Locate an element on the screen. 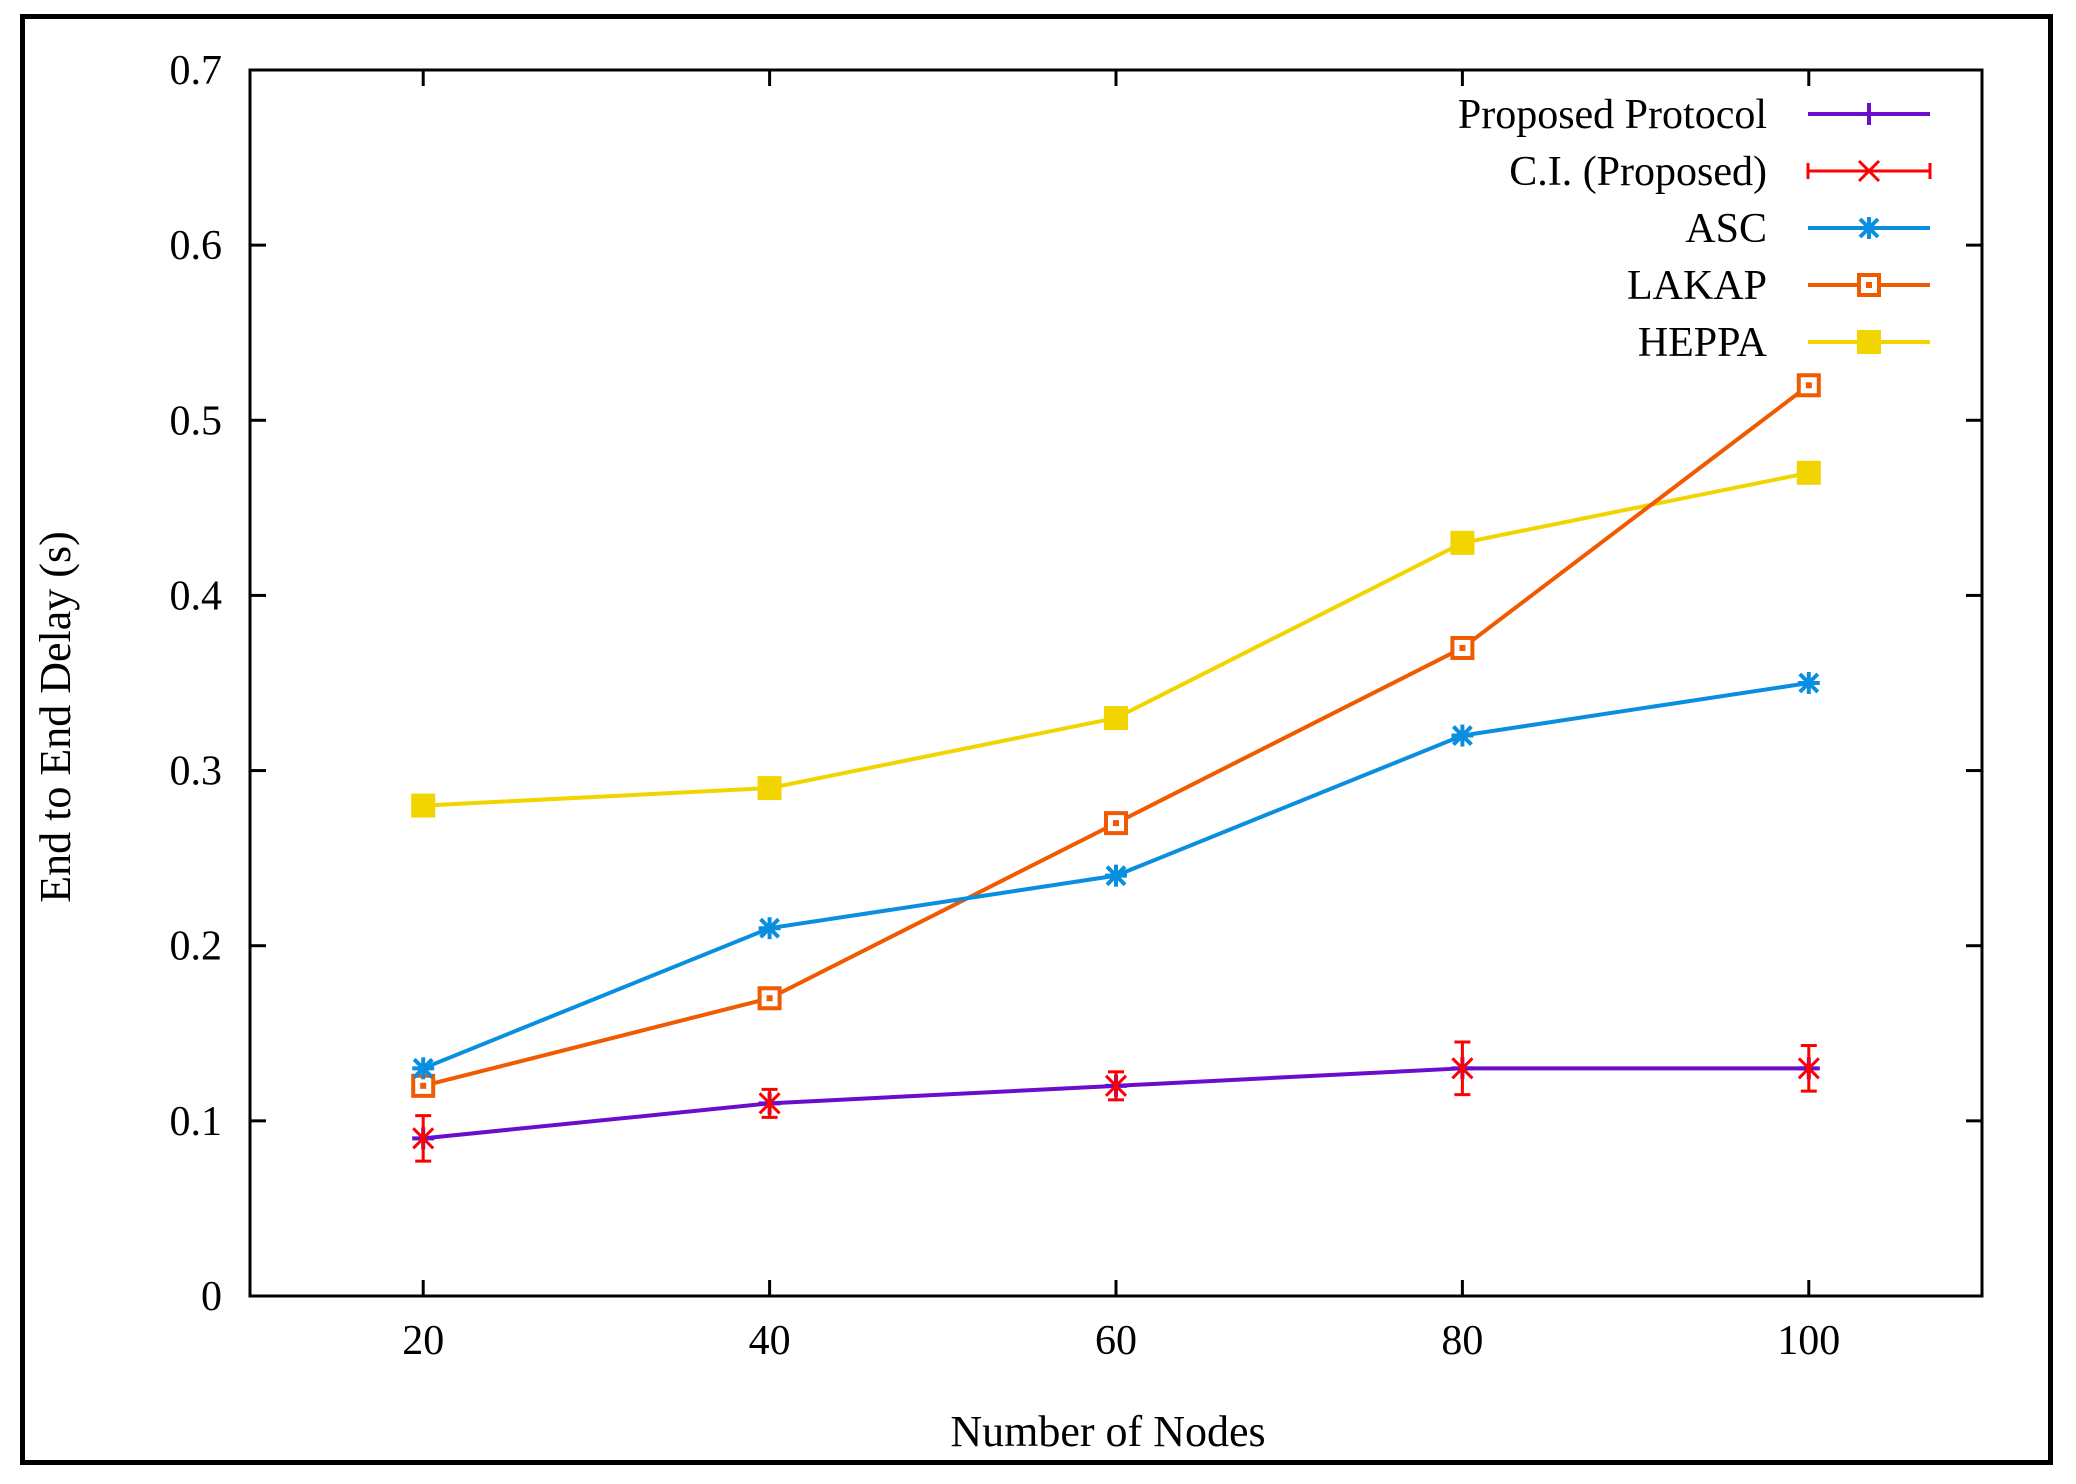  x-axis-title: Number of Nodes is located at coordinates (1107, 1431).